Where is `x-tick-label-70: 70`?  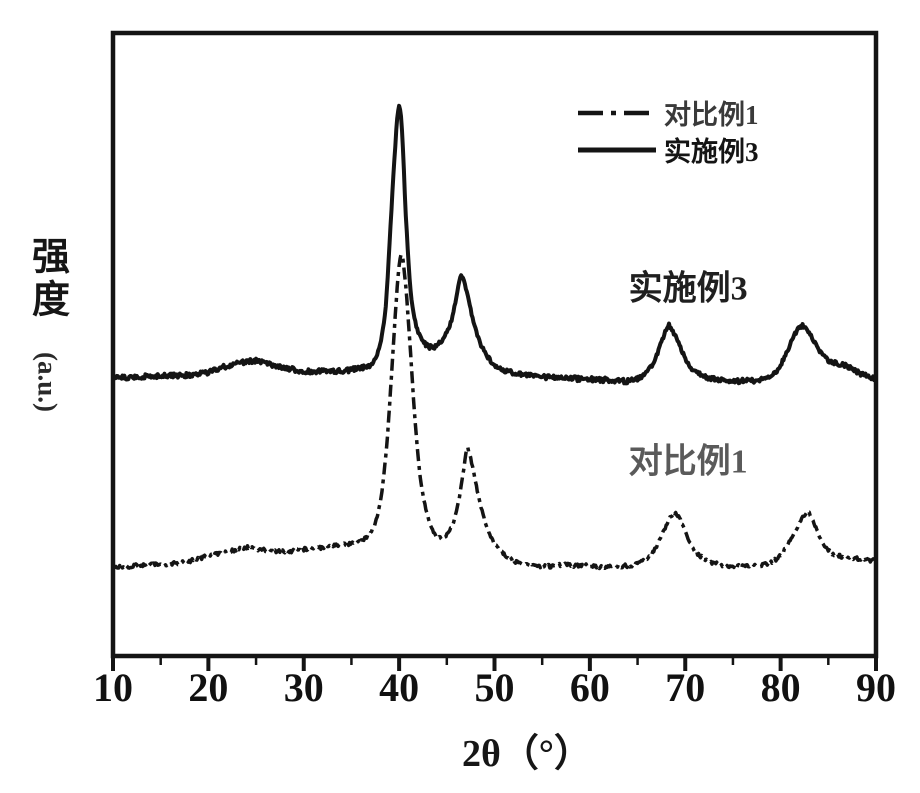 x-tick-label-70: 70 is located at coordinates (685, 687).